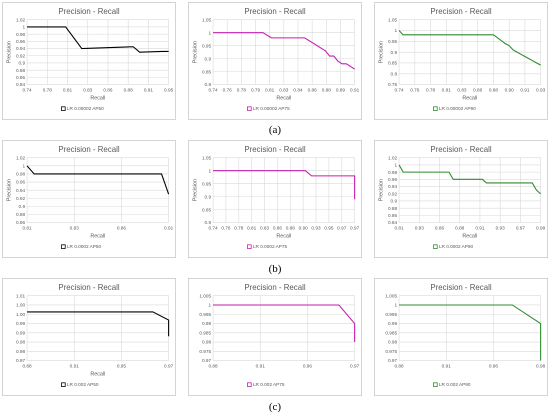 Image resolution: width=550 pixels, height=418 pixels. Describe the element at coordinates (256, 89) in the screenshot. I see `x-tick-label: 0.79` at that location.